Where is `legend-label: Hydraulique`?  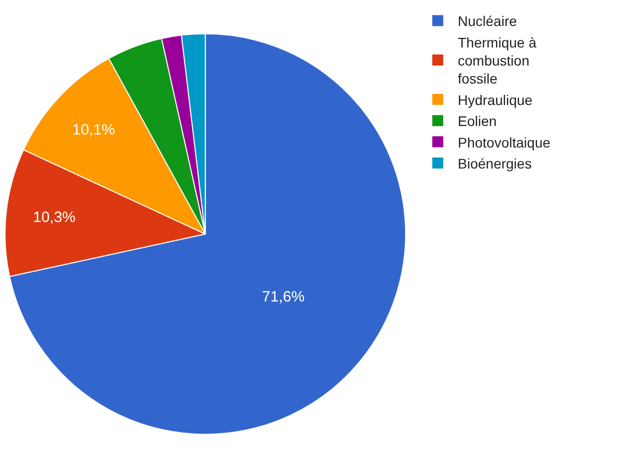 legend-label: Hydraulique is located at coordinates (495, 100).